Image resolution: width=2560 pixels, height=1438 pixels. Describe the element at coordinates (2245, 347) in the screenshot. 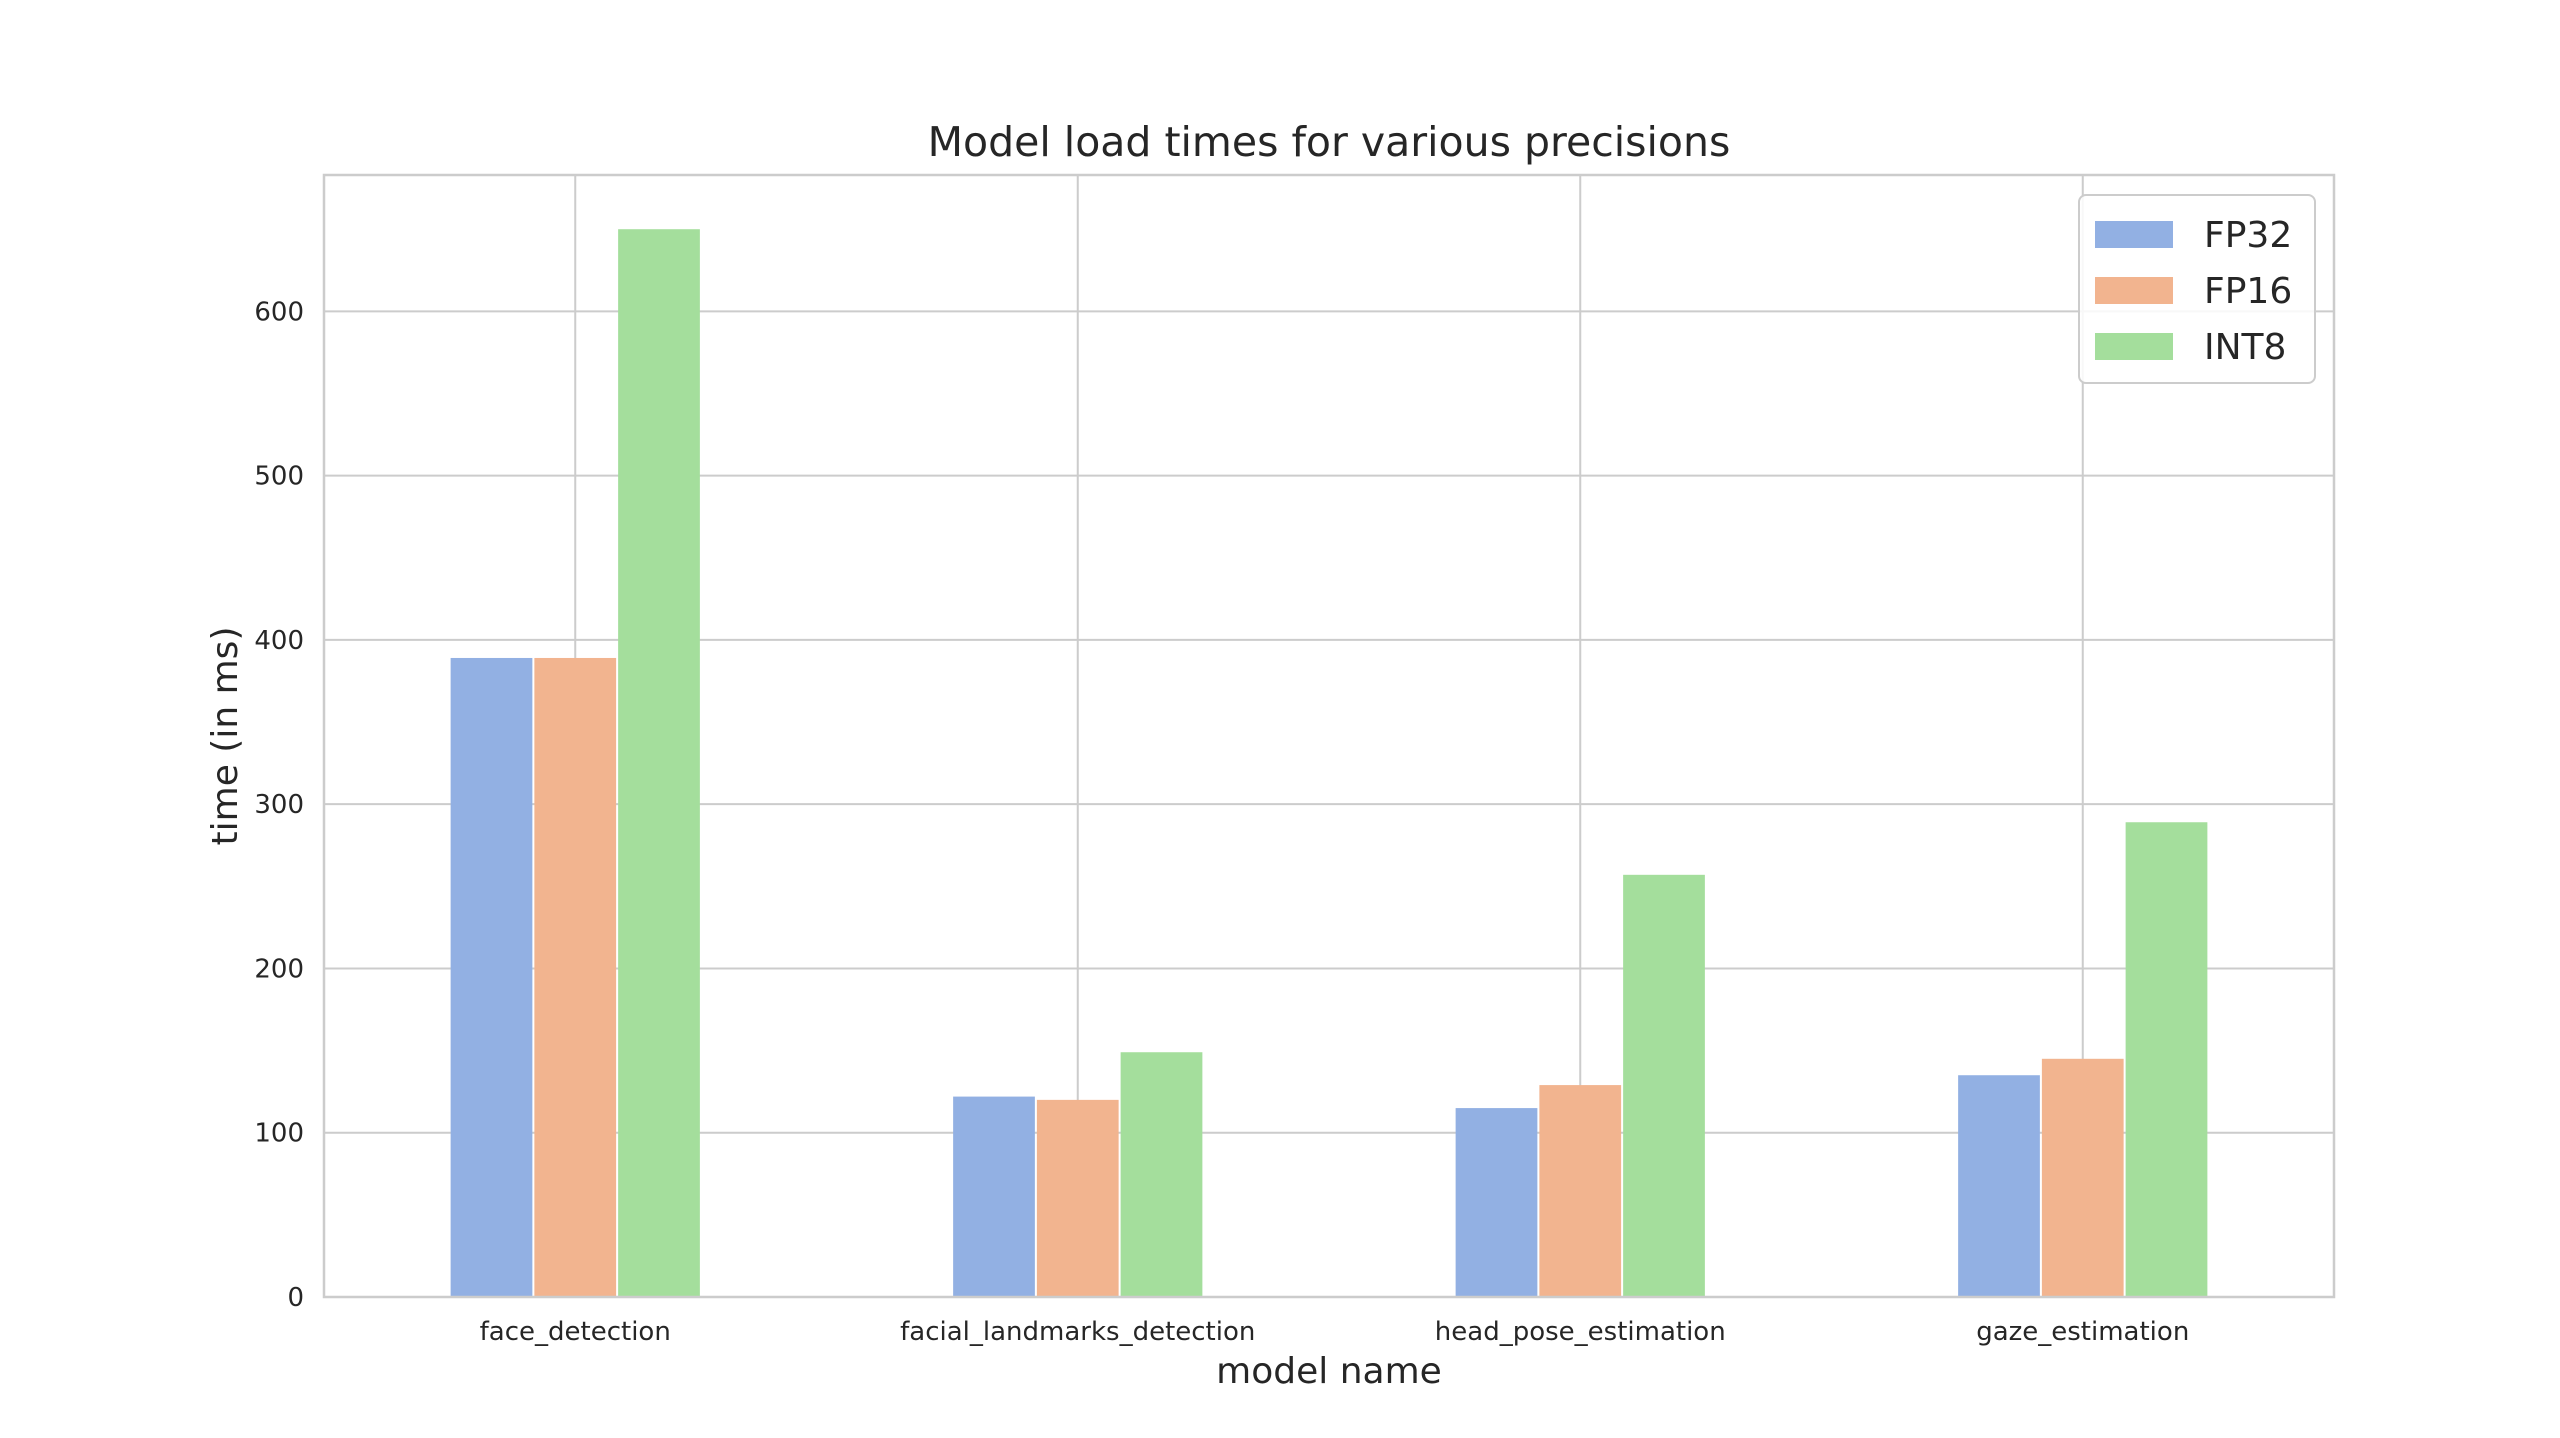

I see `legend-label-int8: INT8` at that location.